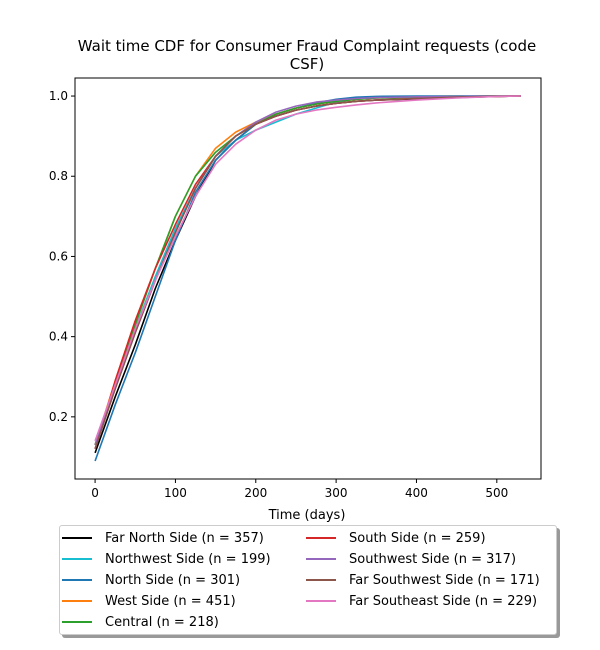  I want to click on y-tick-label-3: 0.8, so click(58, 176).